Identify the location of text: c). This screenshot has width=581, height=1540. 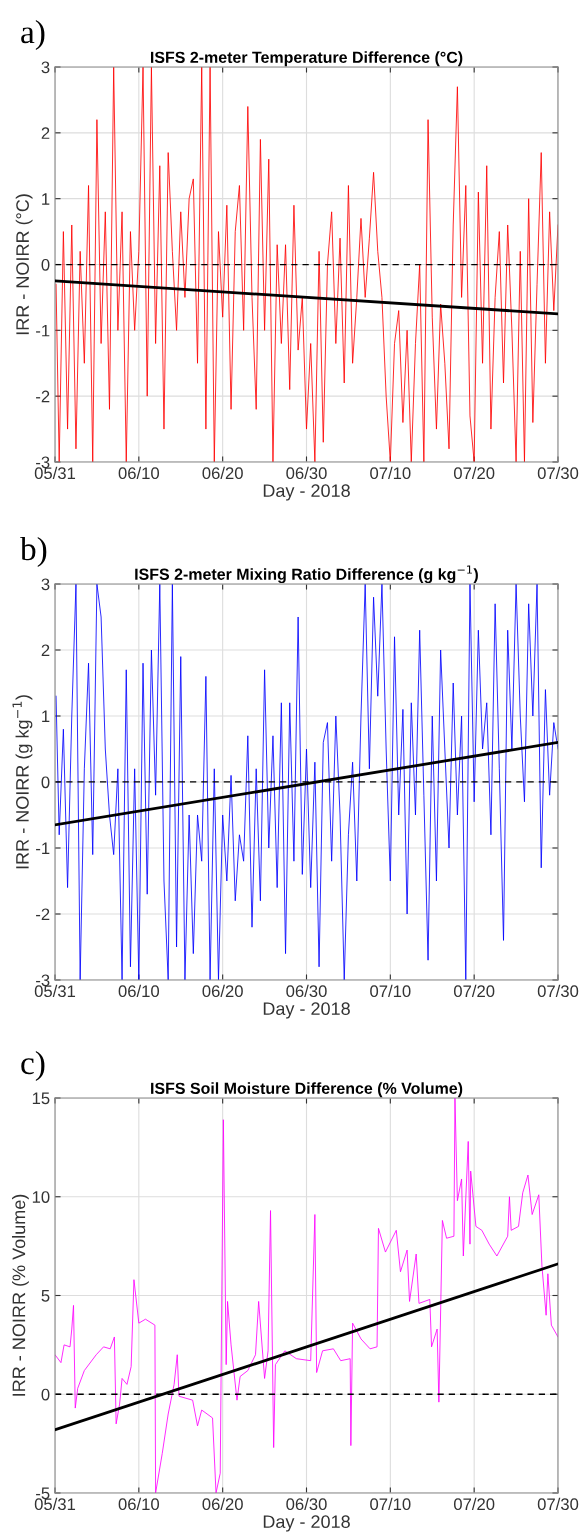
(33, 1066).